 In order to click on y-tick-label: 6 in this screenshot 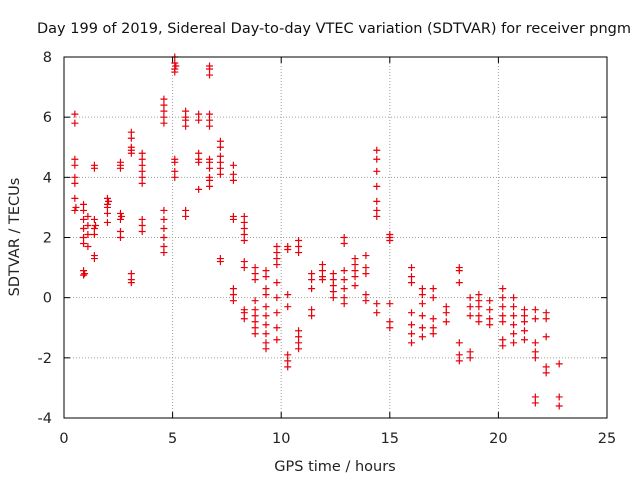, I will do `click(47, 118)`.